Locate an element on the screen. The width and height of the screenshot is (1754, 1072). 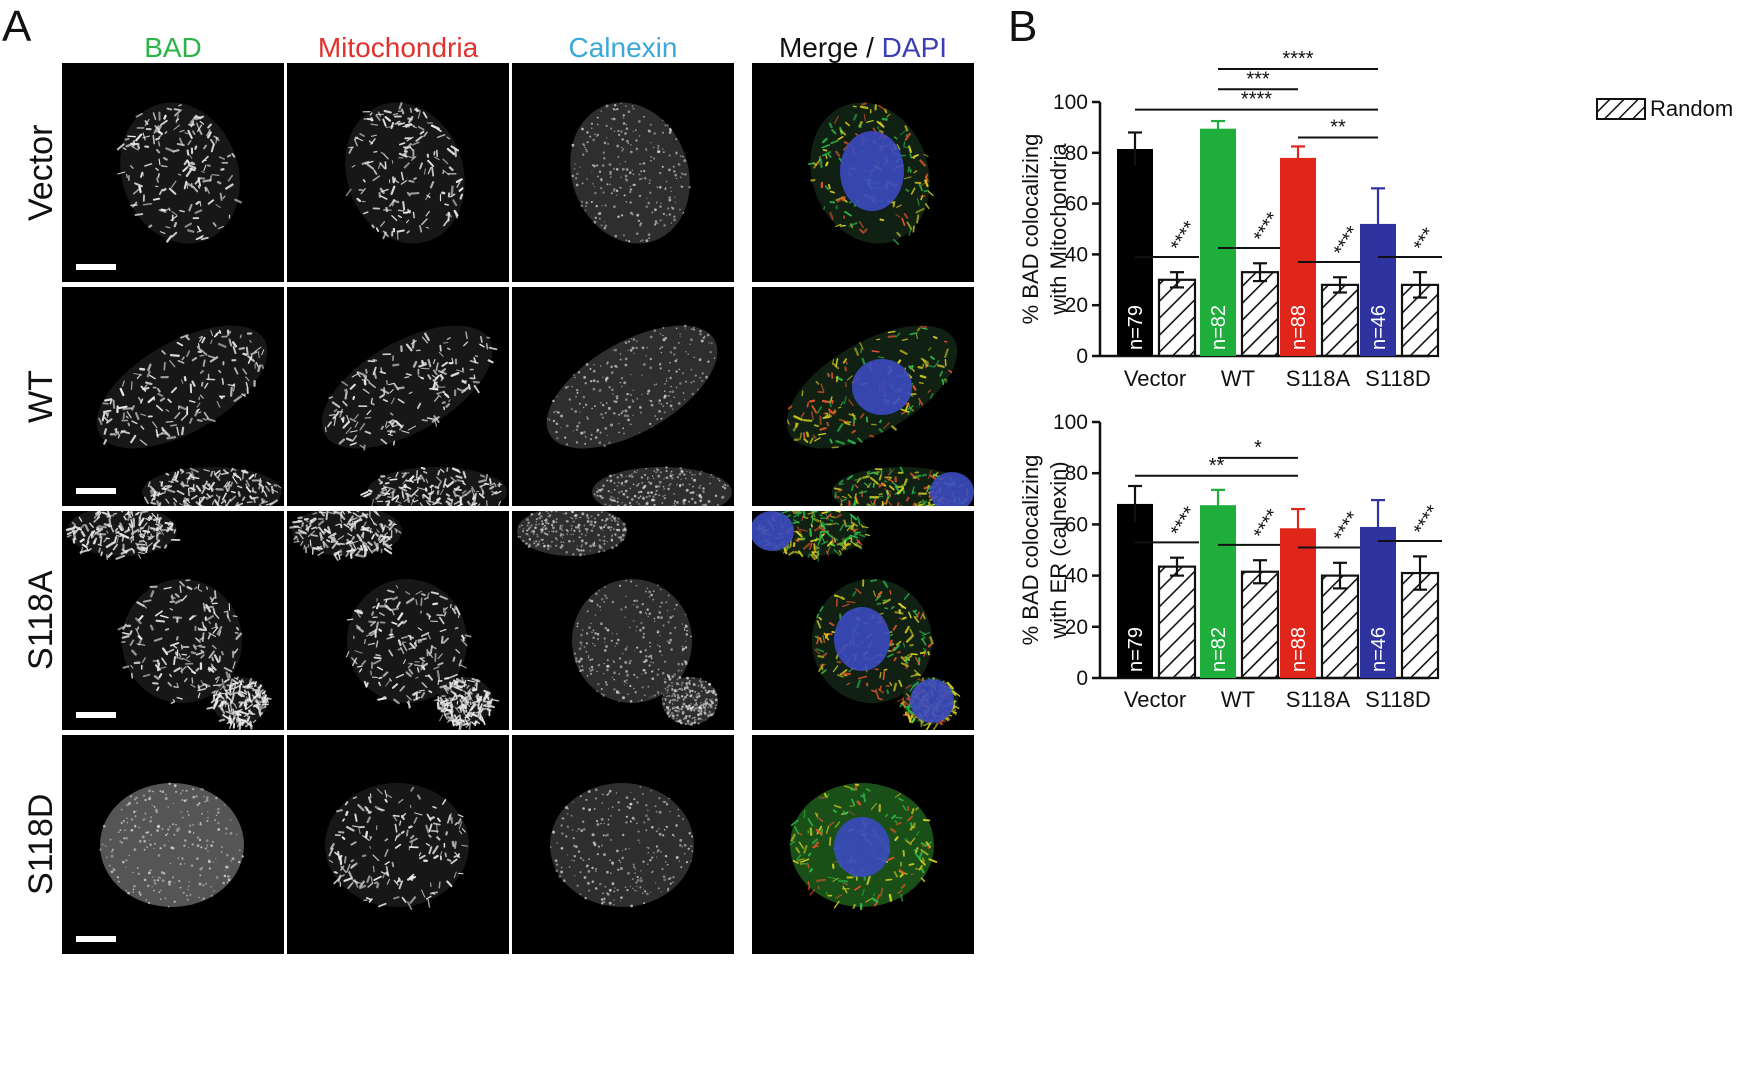
bar-random-mito-wt is located at coordinates (1260, 314).